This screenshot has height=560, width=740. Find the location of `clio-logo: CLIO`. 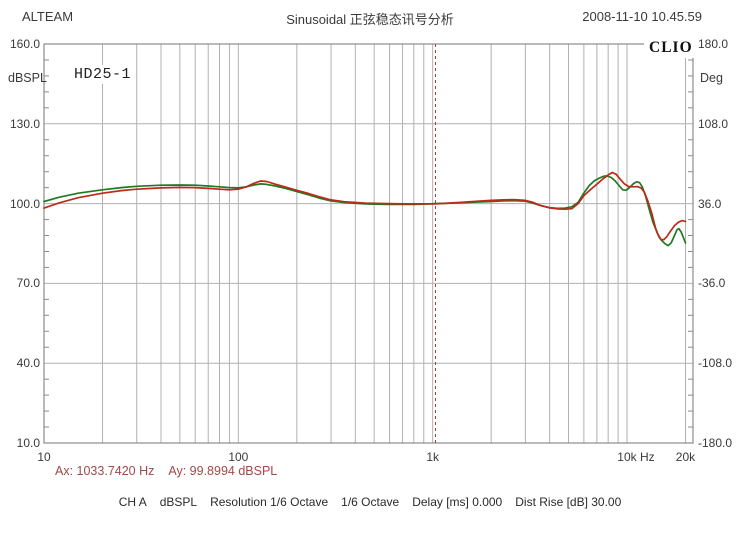

clio-logo: CLIO is located at coordinates (671, 48).